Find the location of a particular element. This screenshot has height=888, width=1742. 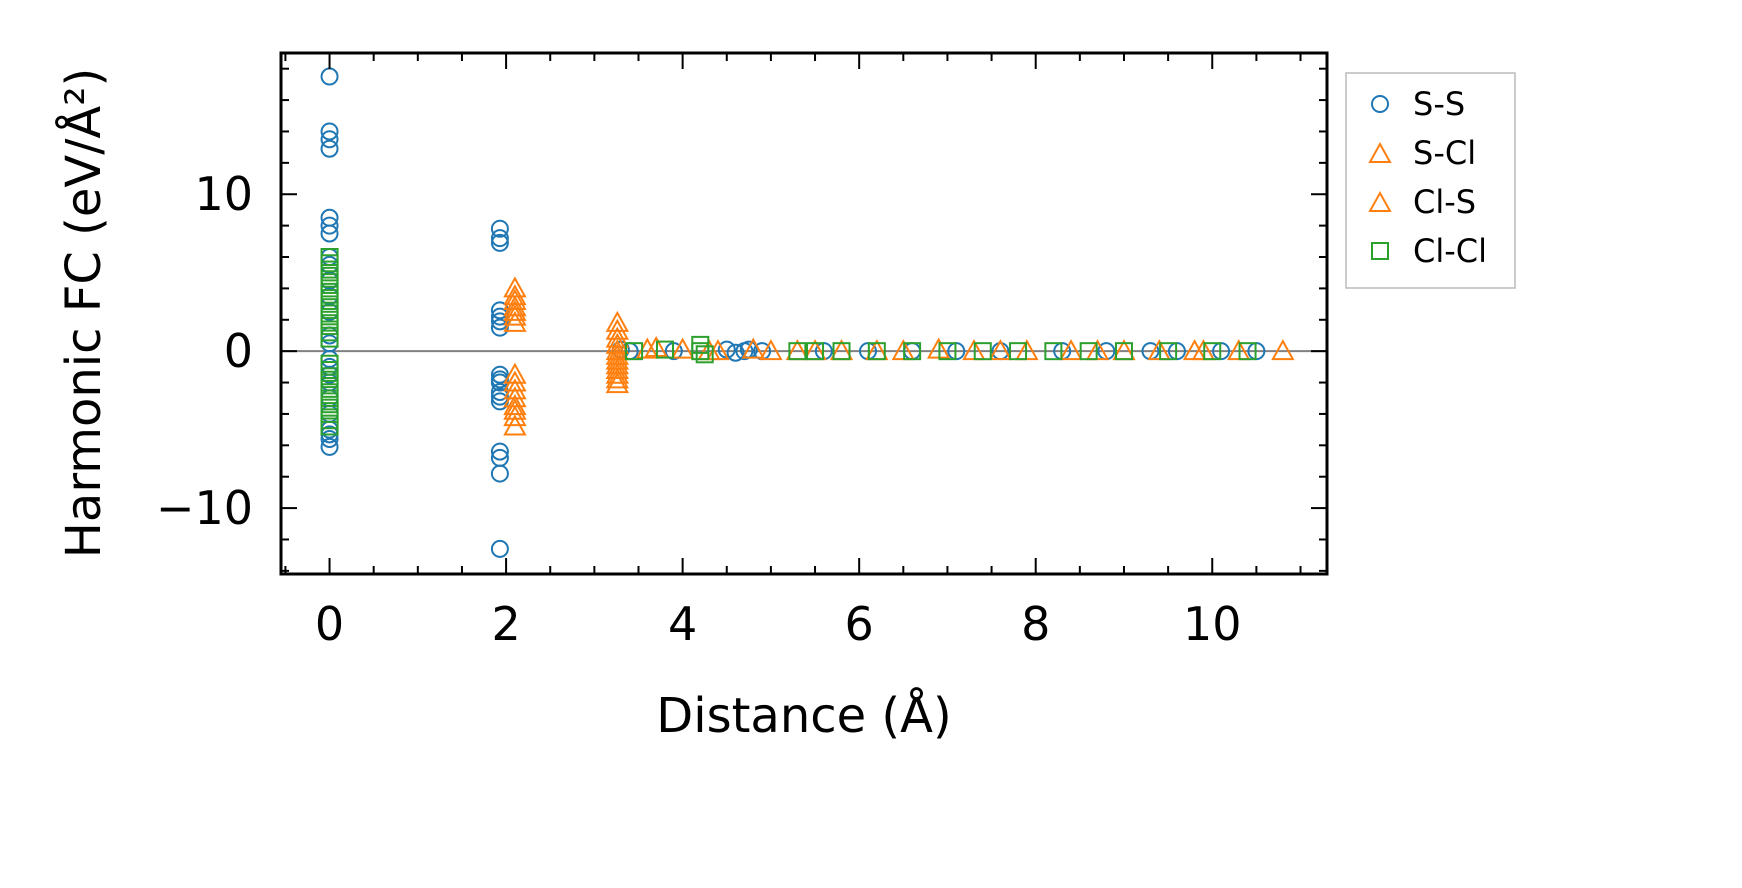

y-axis-label: Harmonic FC (eV/Å²) is located at coordinates (83, 313).